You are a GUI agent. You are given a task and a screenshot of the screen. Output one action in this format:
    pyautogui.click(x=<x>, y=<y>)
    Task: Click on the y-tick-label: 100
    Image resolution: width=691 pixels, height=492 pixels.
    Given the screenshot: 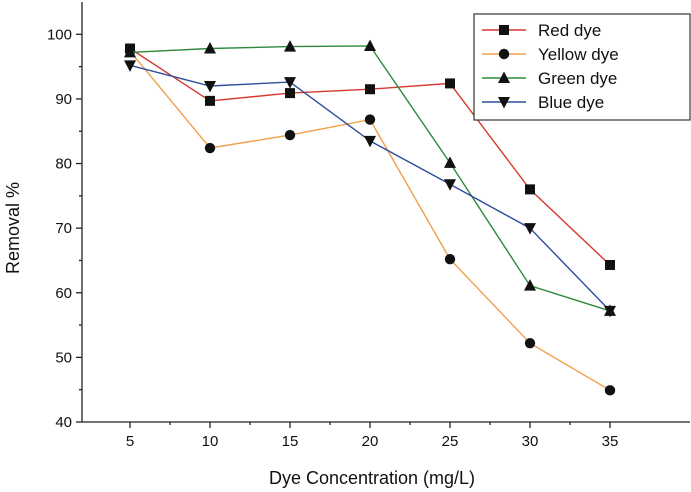 What is the action you would take?
    pyautogui.click(x=59, y=34)
    